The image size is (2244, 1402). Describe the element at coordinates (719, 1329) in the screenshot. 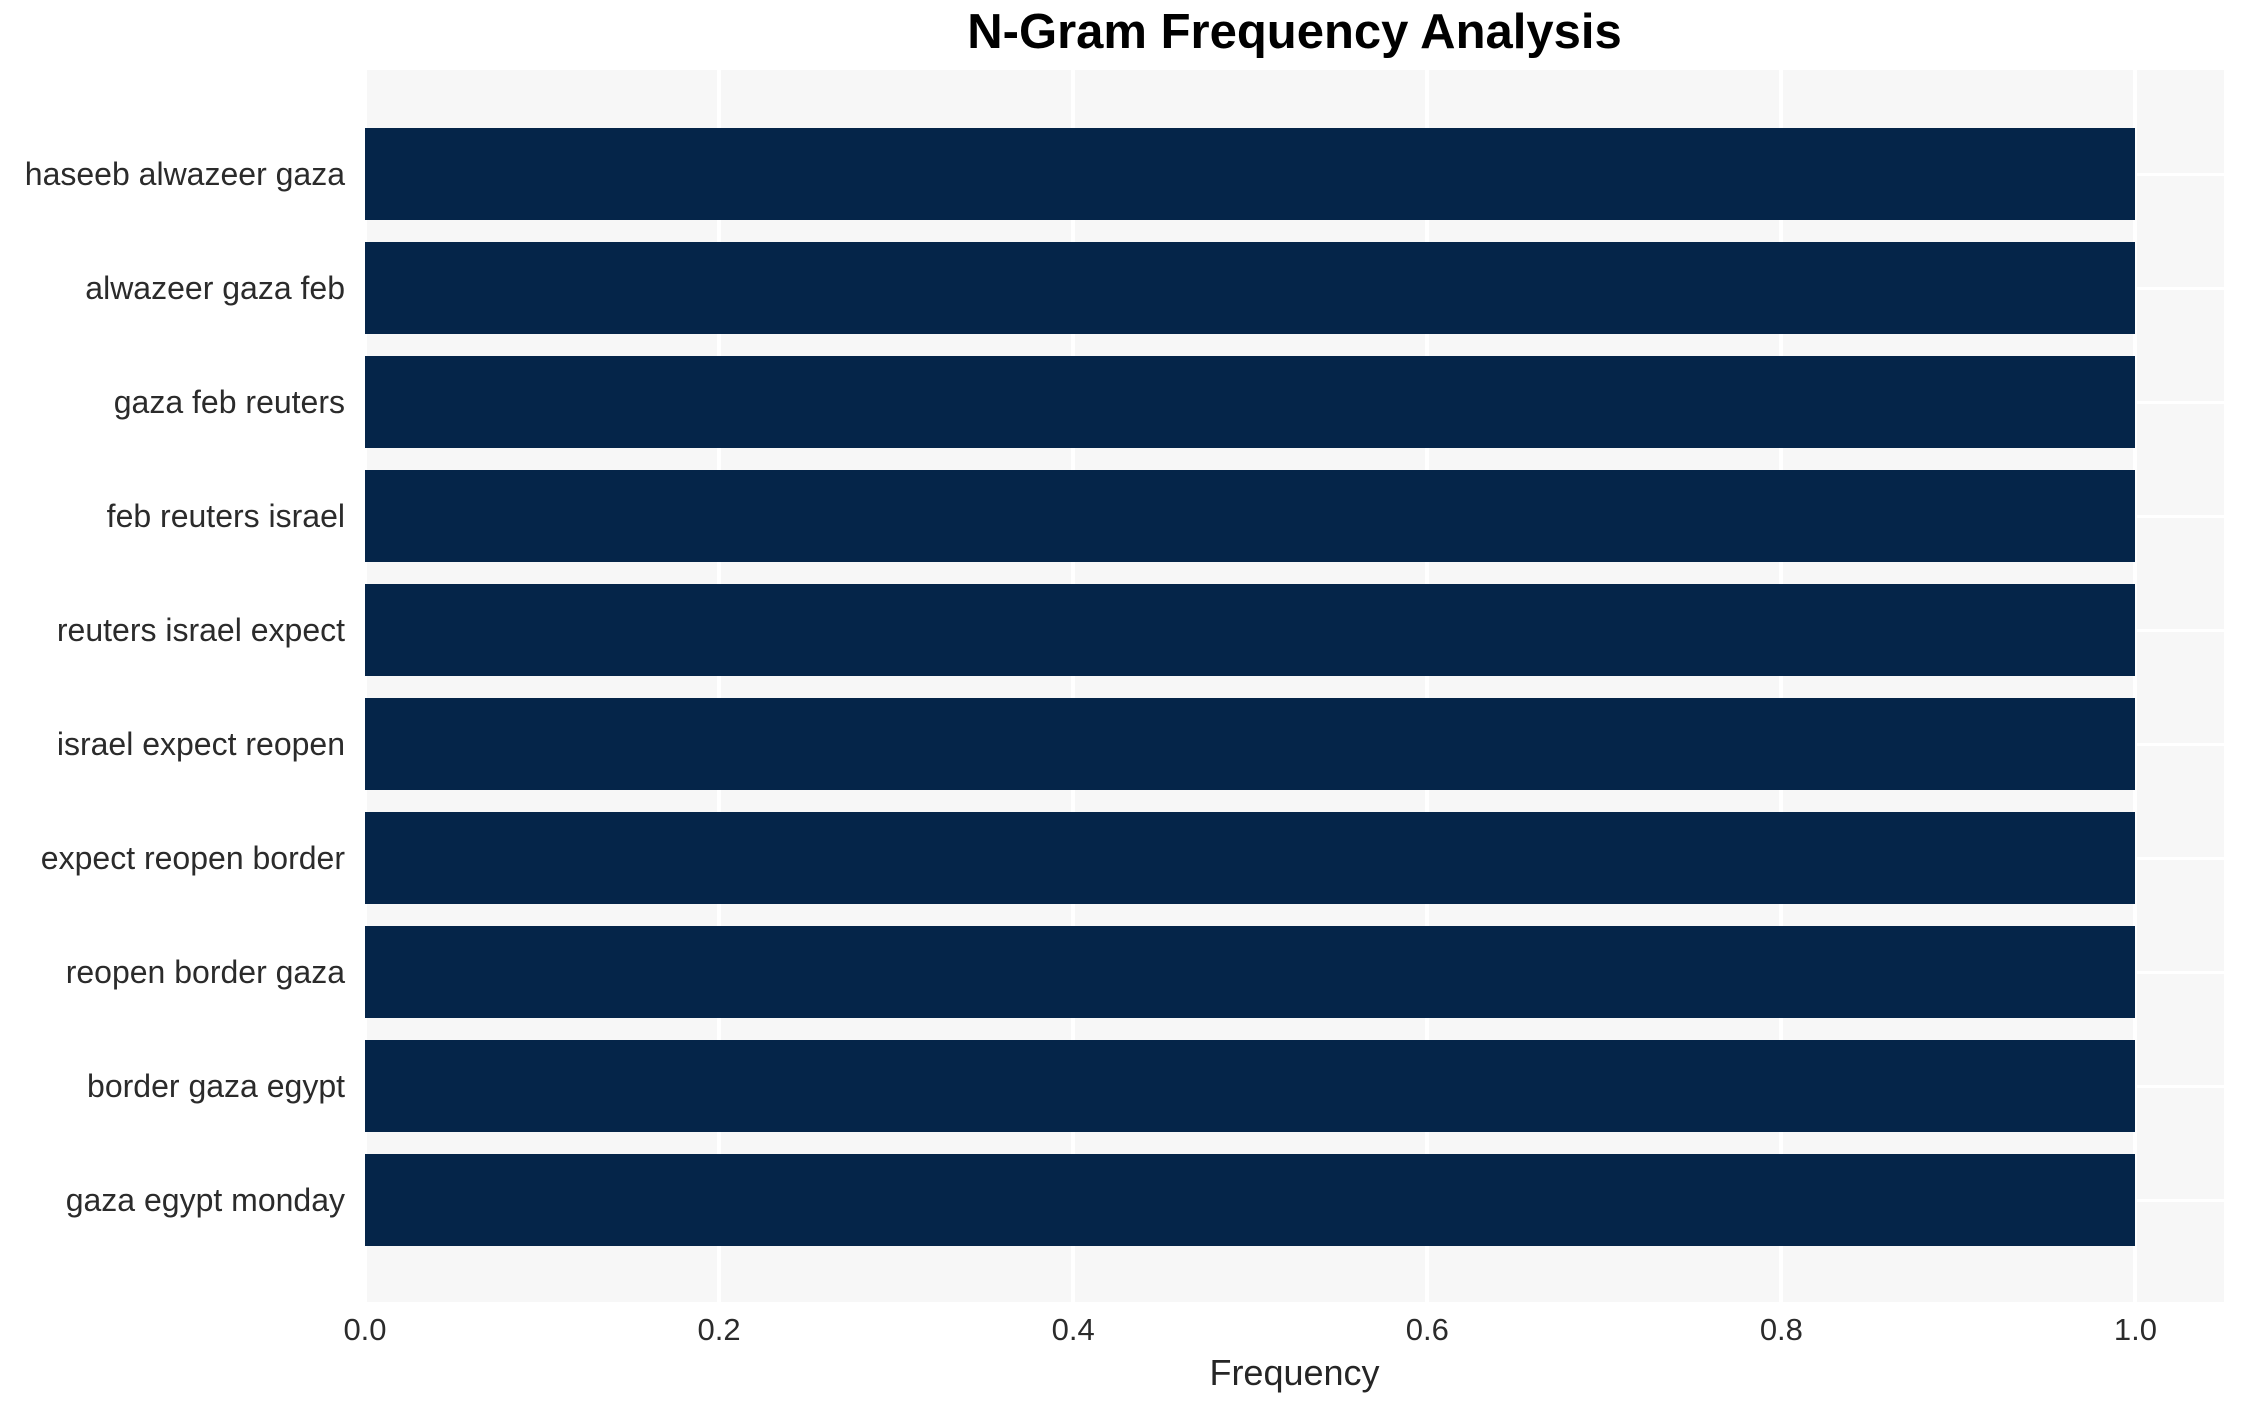

I see `x-axis-tick-0.2: 0.2` at that location.